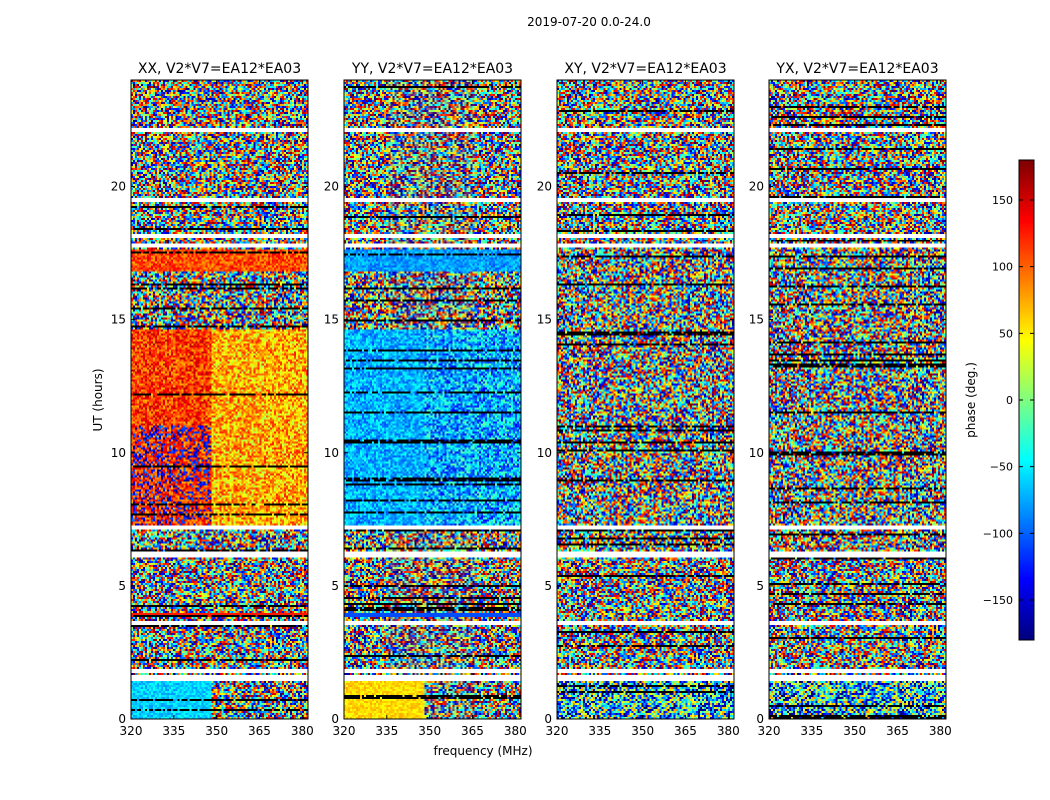 The height and width of the screenshot is (800, 1050). I want to click on panel-title: YX, V2*V7=EA12*EA03, so click(856, 69).